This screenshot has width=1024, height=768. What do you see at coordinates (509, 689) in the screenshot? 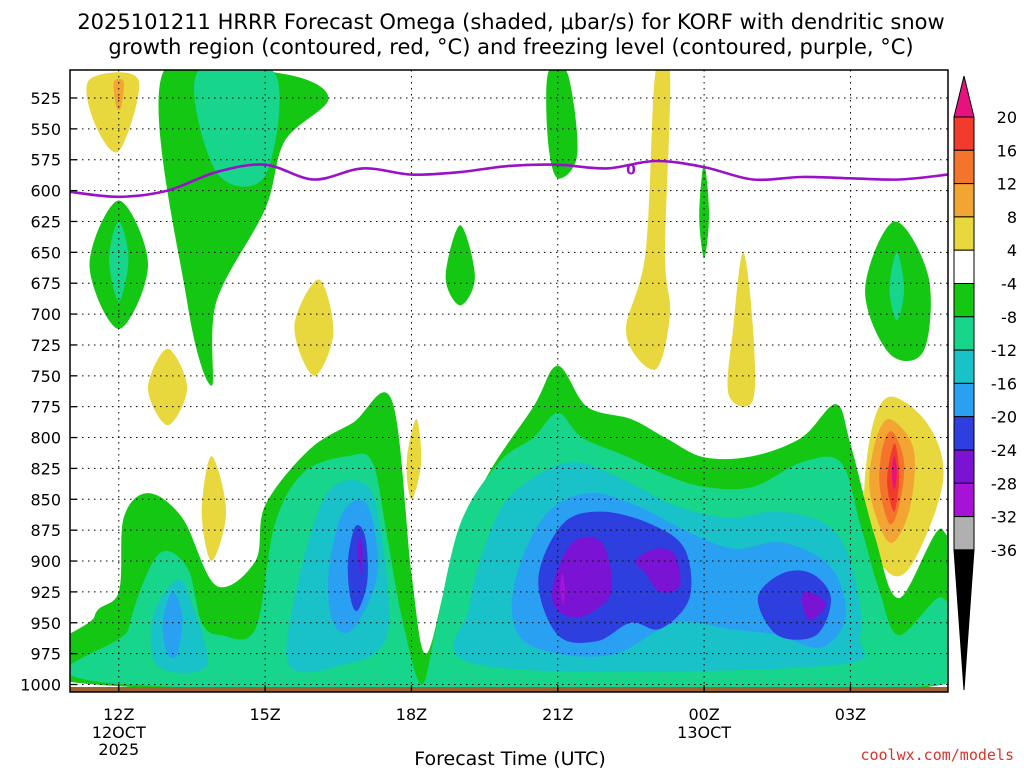
I see `terrain-surface` at bounding box center [509, 689].